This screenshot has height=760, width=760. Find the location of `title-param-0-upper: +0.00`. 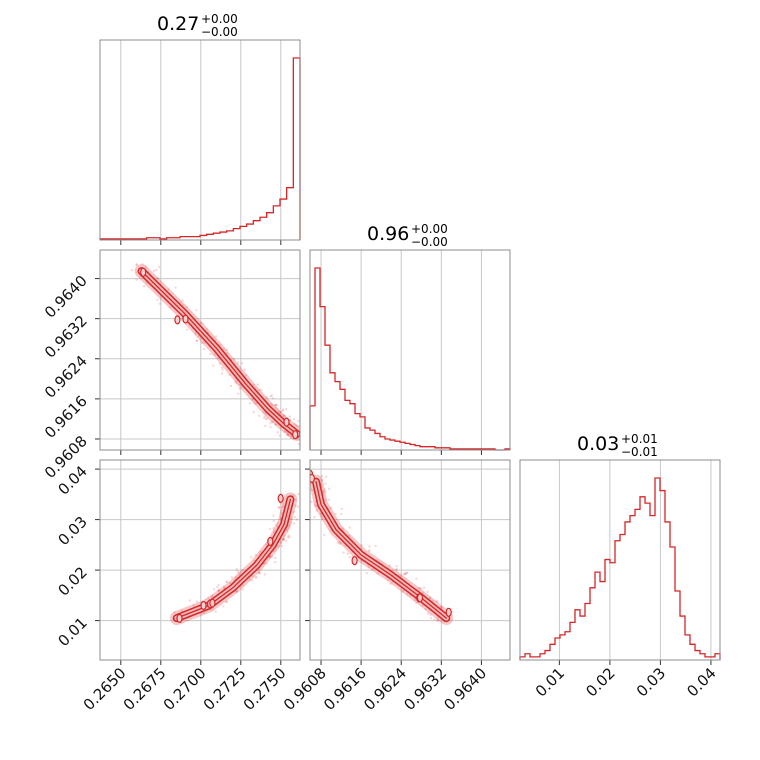

title-param-0-upper: +0.00 is located at coordinates (219, 19).